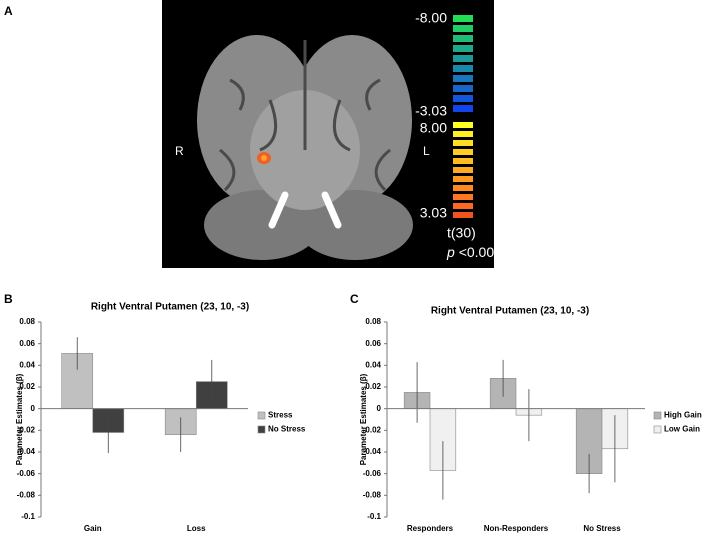 The height and width of the screenshot is (537, 708). Describe the element at coordinates (480, 252) in the screenshot. I see `p-threshold: <0.005` at that location.